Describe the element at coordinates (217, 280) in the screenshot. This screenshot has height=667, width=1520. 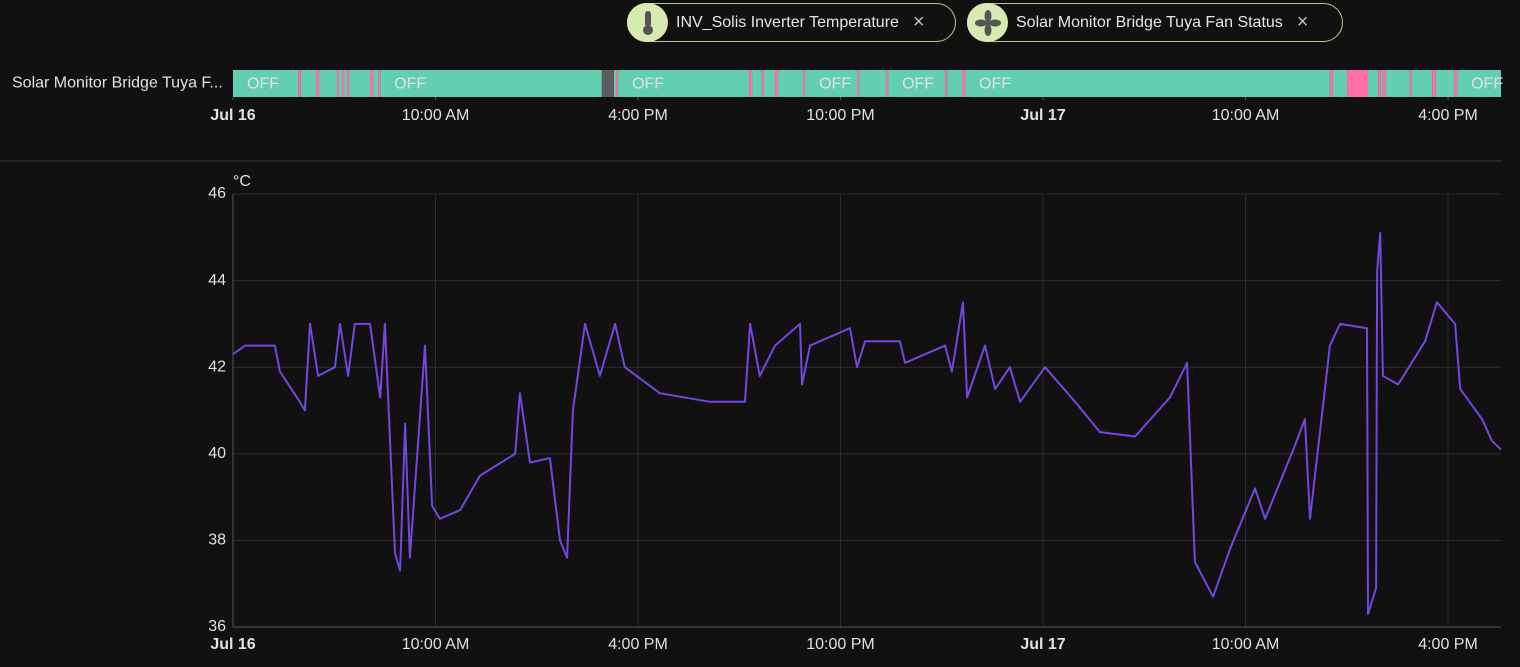
I see `y-tick-label: 44` at that location.